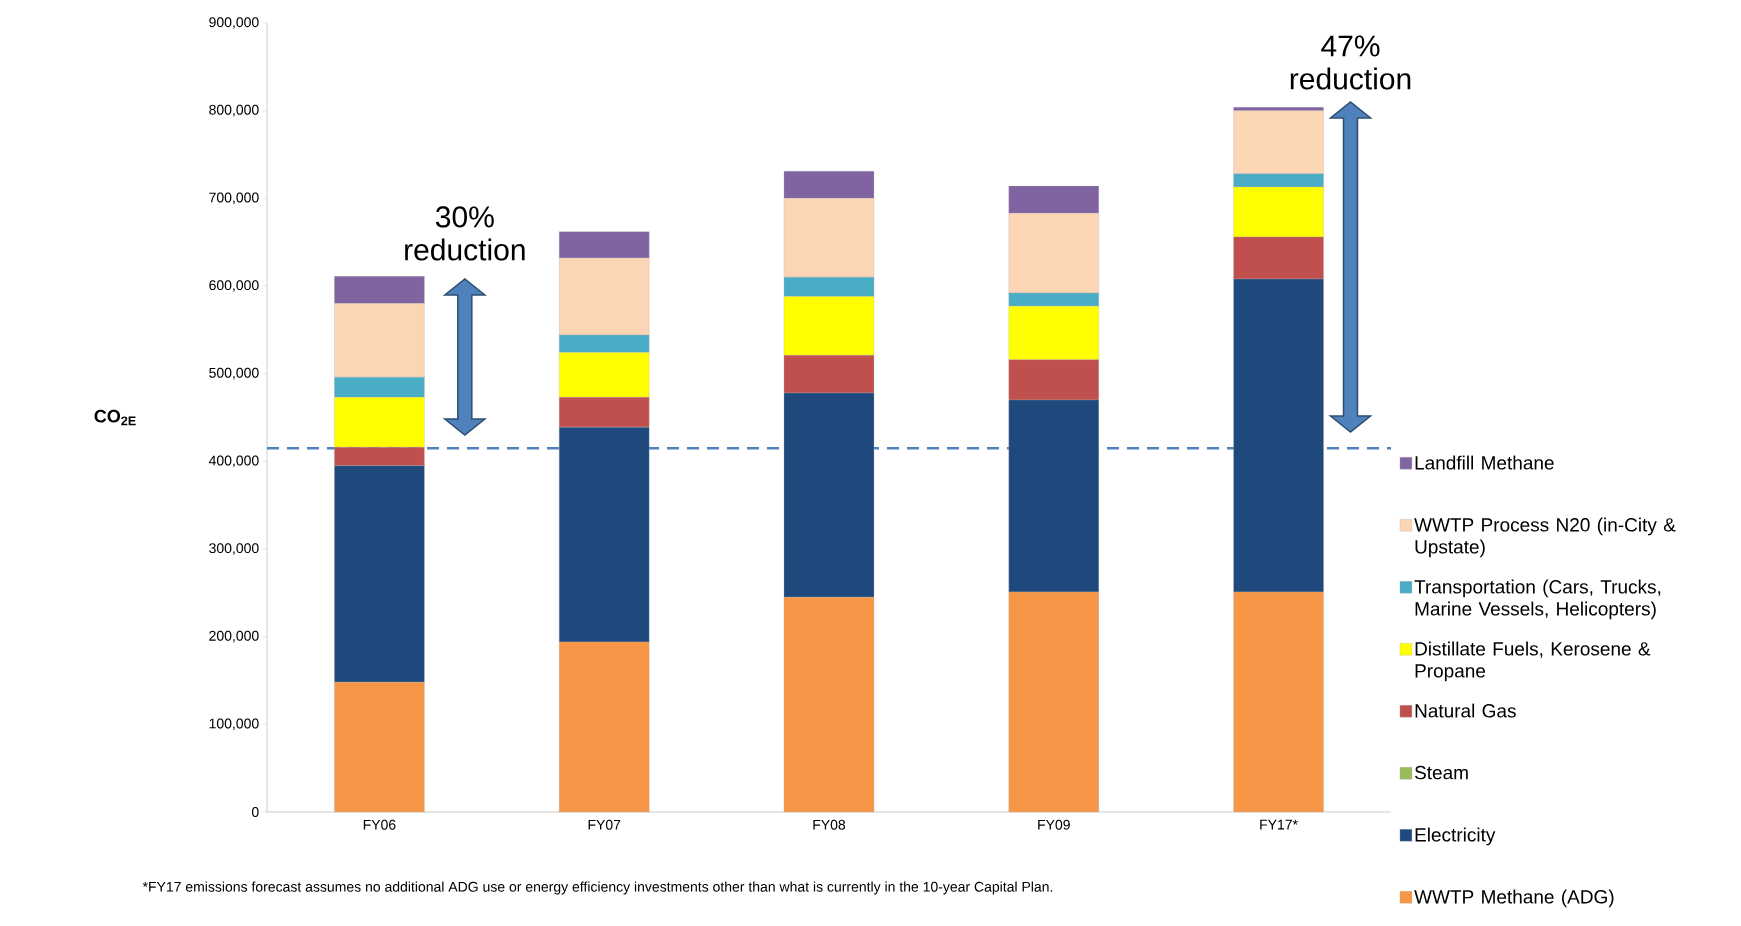  Describe the element at coordinates (1441, 772) in the screenshot. I see `legend-label: Steam` at that location.